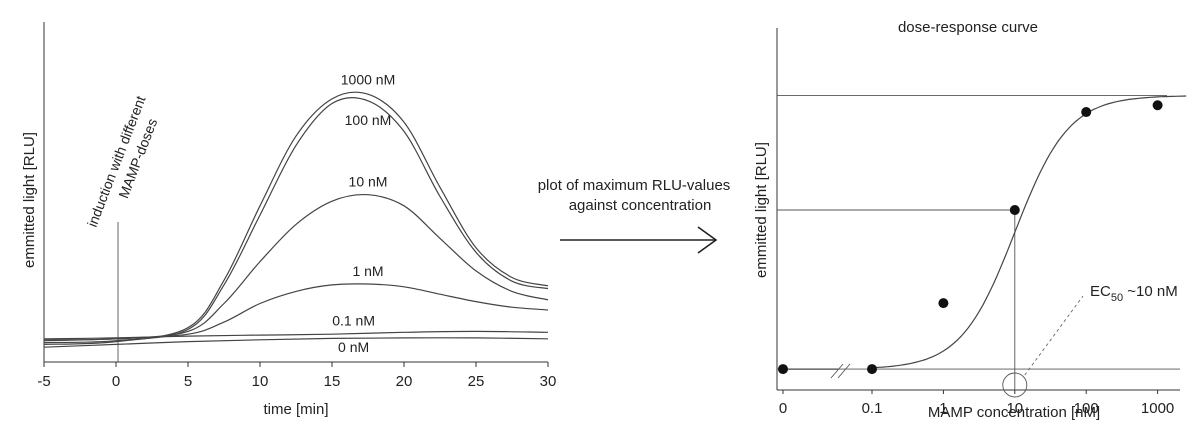 The image size is (1193, 427). I want to click on ec50-subscript: 50, so click(1117, 298).